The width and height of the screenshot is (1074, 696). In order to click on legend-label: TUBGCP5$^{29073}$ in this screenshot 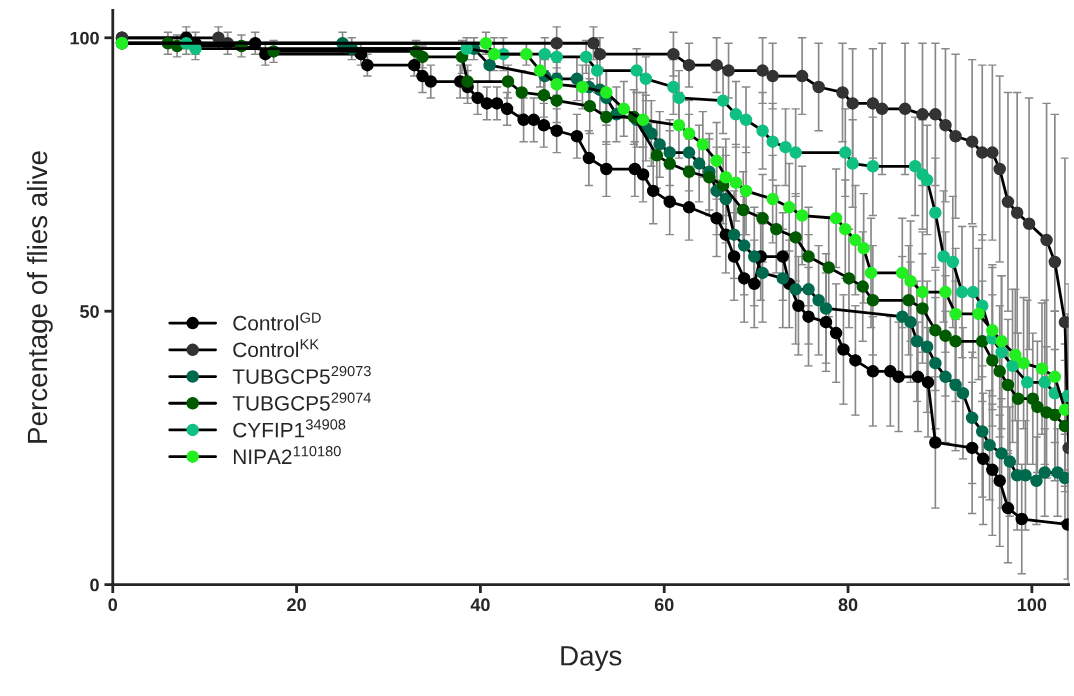, I will do `click(301, 374)`.